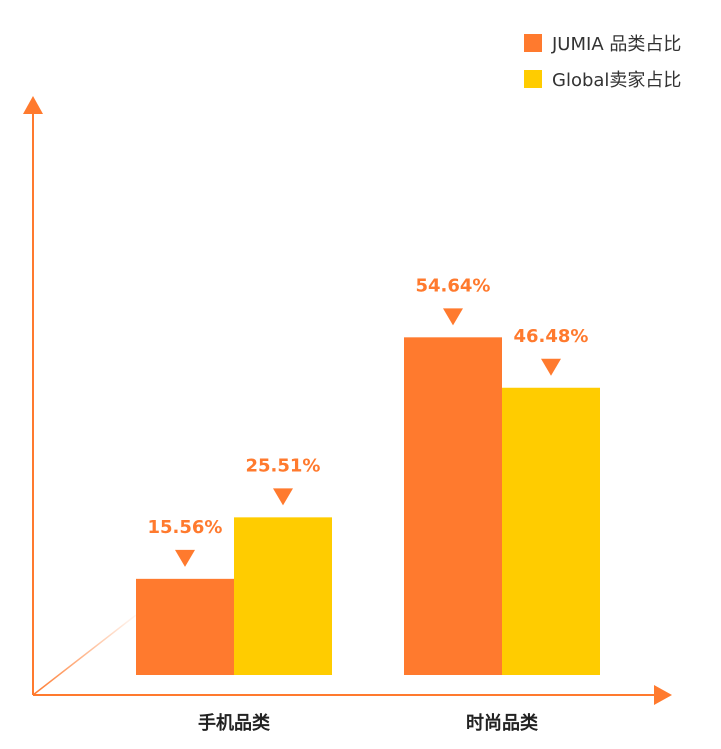 Image resolution: width=721 pixels, height=749 pixels. What do you see at coordinates (84, 655) in the screenshot?
I see `depth-axis-line` at bounding box center [84, 655].